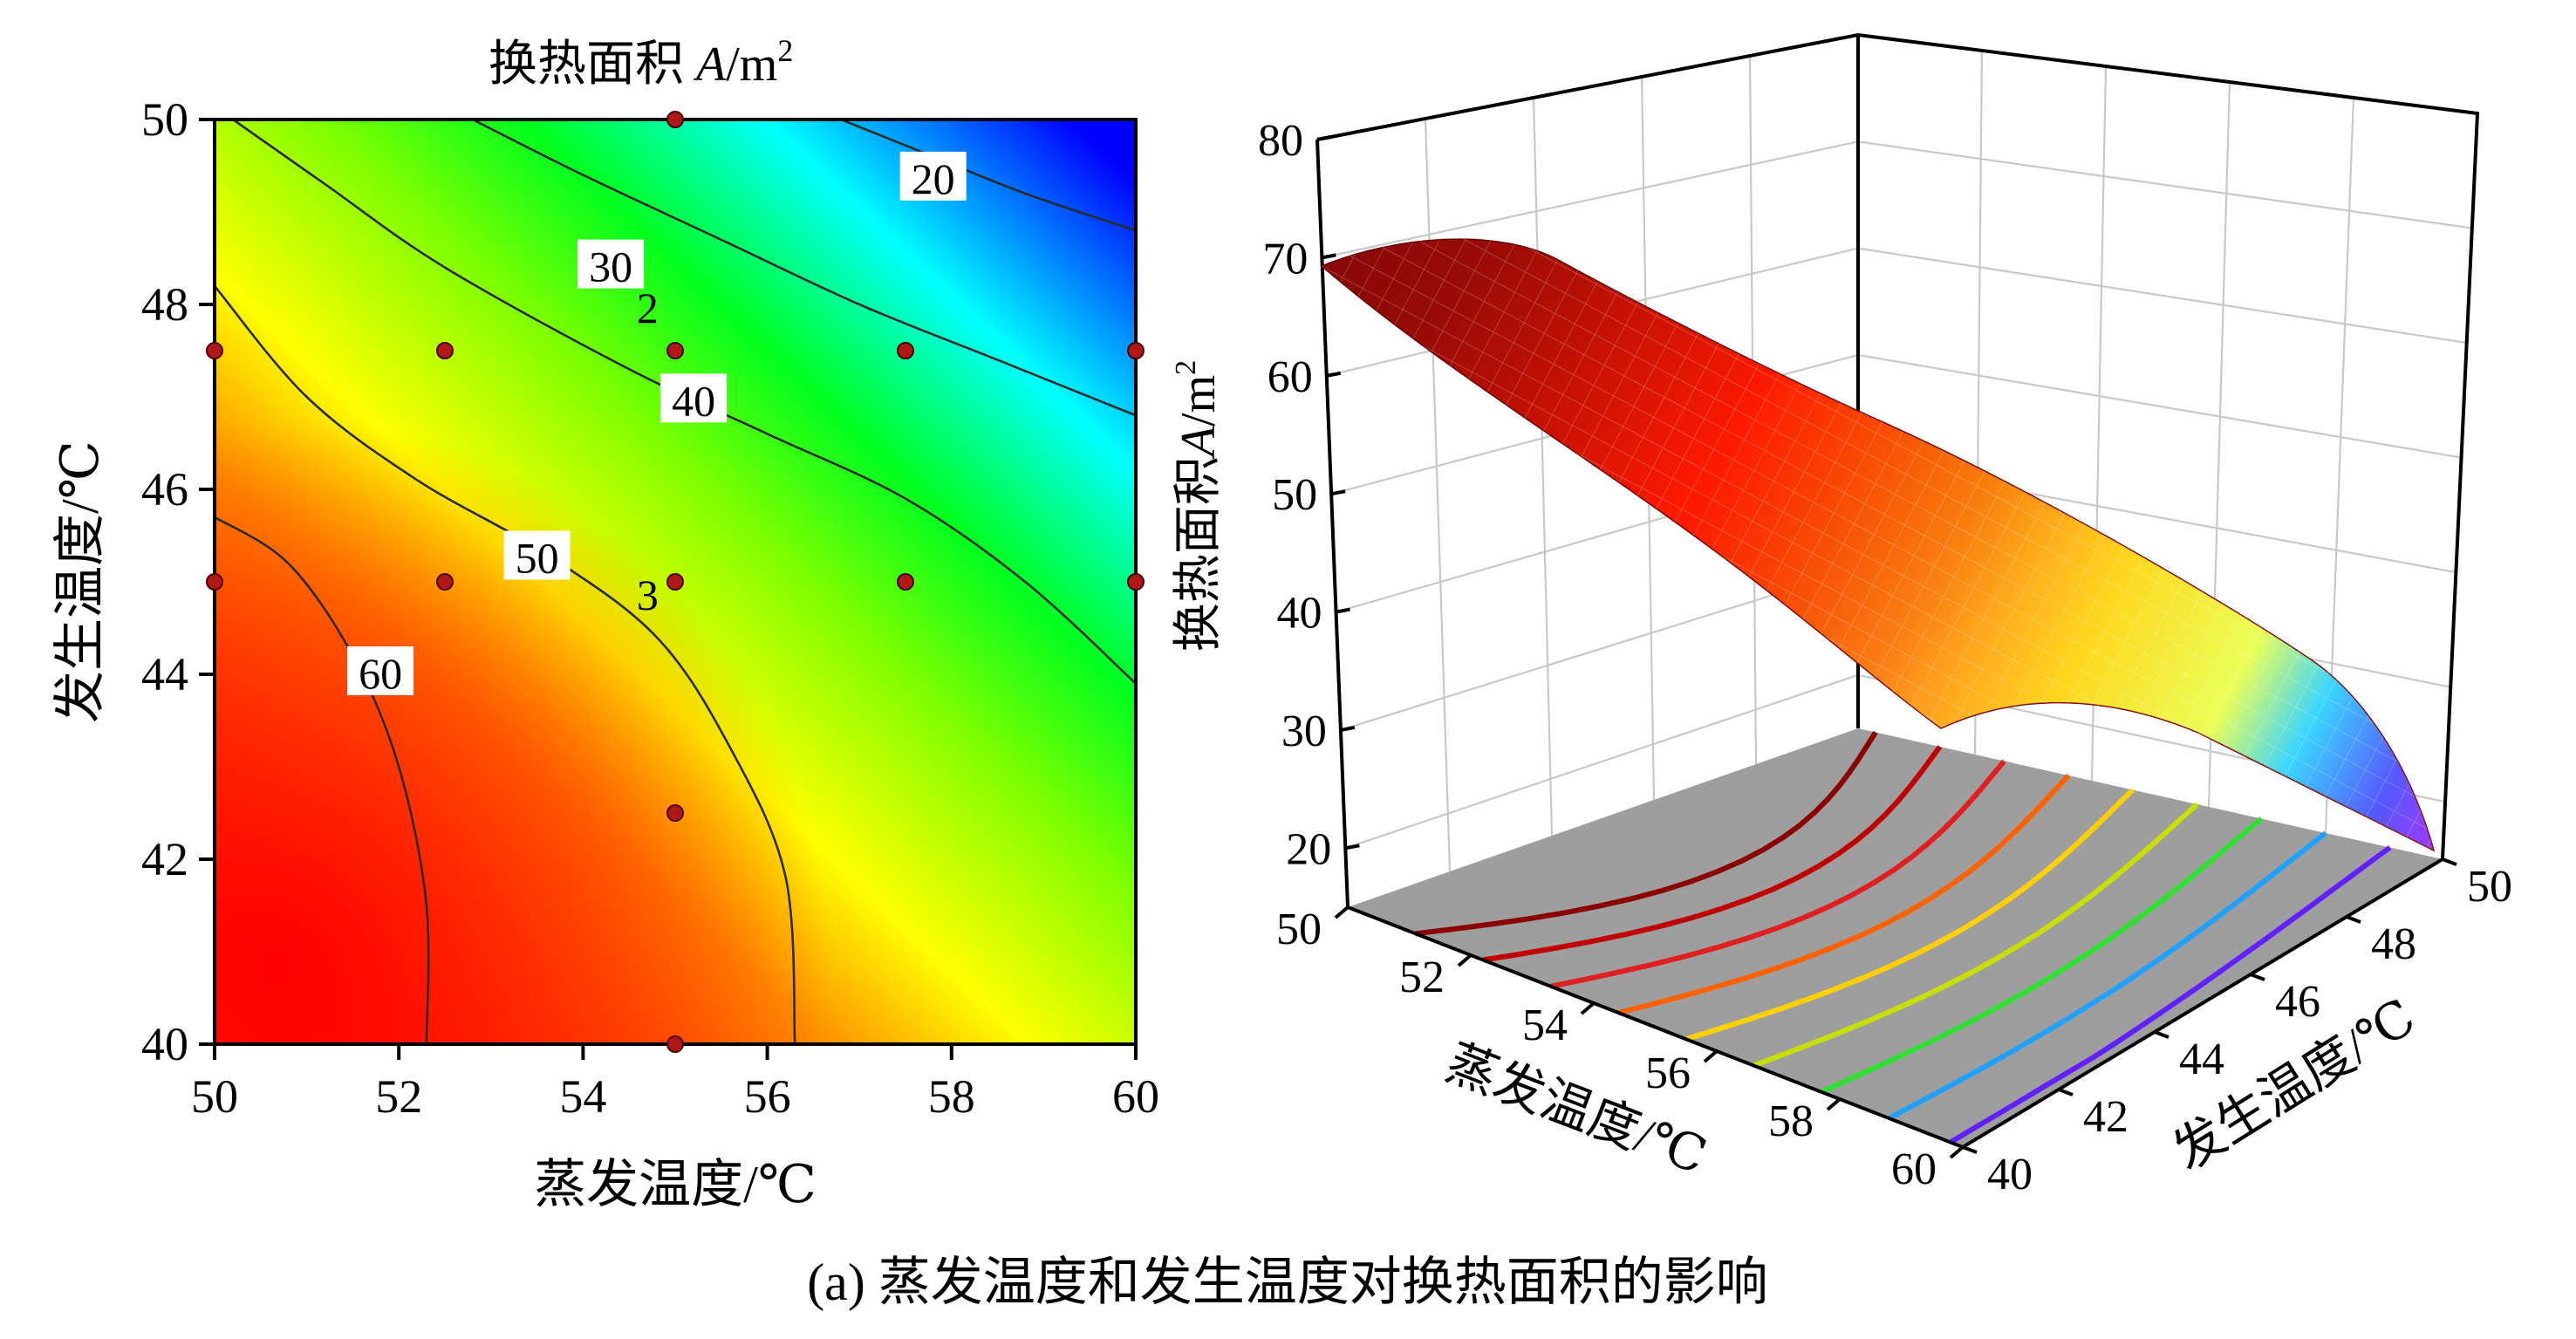 Image resolution: width=2576 pixels, height=1339 pixels. I want to click on z-tick-label: 20, so click(1308, 849).